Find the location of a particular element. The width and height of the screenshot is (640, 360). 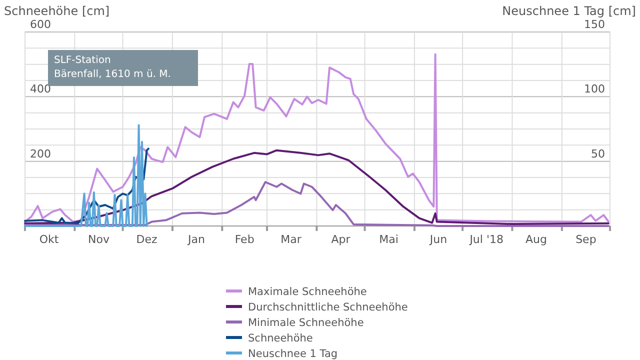

y2-tick-label: 100 is located at coordinates (594, 89).